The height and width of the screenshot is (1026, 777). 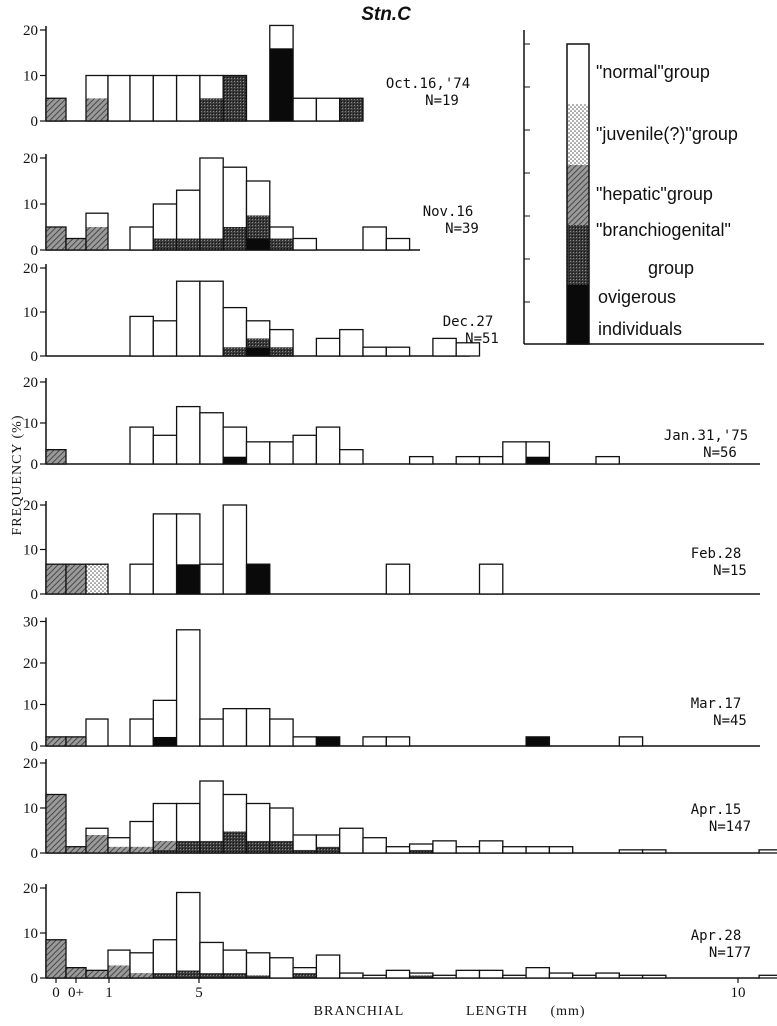 What do you see at coordinates (716, 704) in the screenshot?
I see `panel-label-line: Mar.17` at bounding box center [716, 704].